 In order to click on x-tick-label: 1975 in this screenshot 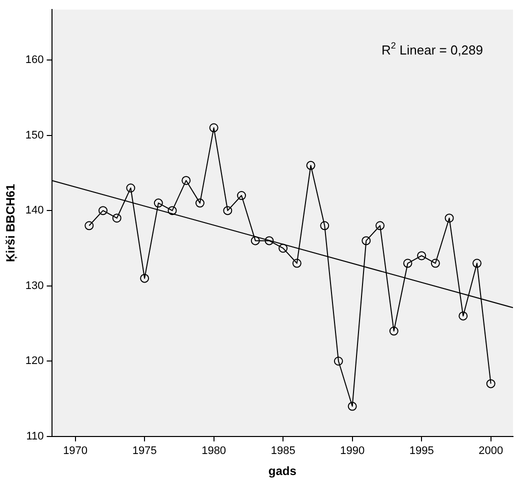, I will do `click(144, 451)`.